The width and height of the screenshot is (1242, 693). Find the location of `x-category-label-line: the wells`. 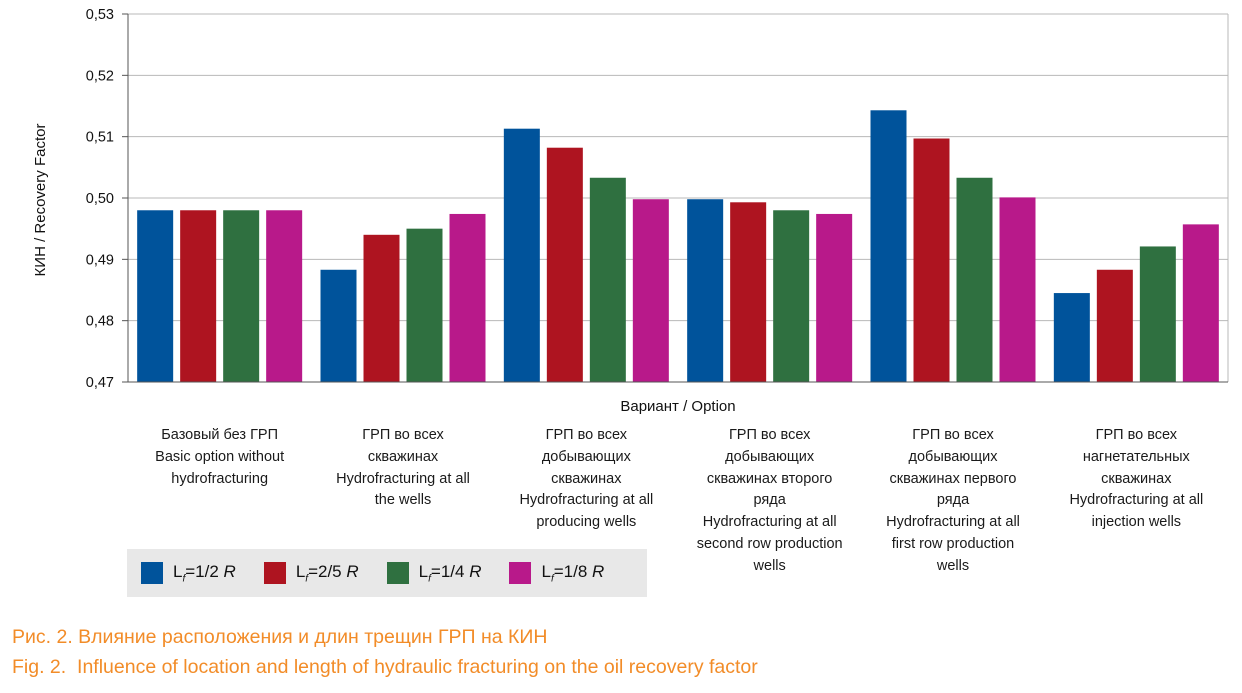

x-category-label-line: the wells is located at coordinates (403, 500).